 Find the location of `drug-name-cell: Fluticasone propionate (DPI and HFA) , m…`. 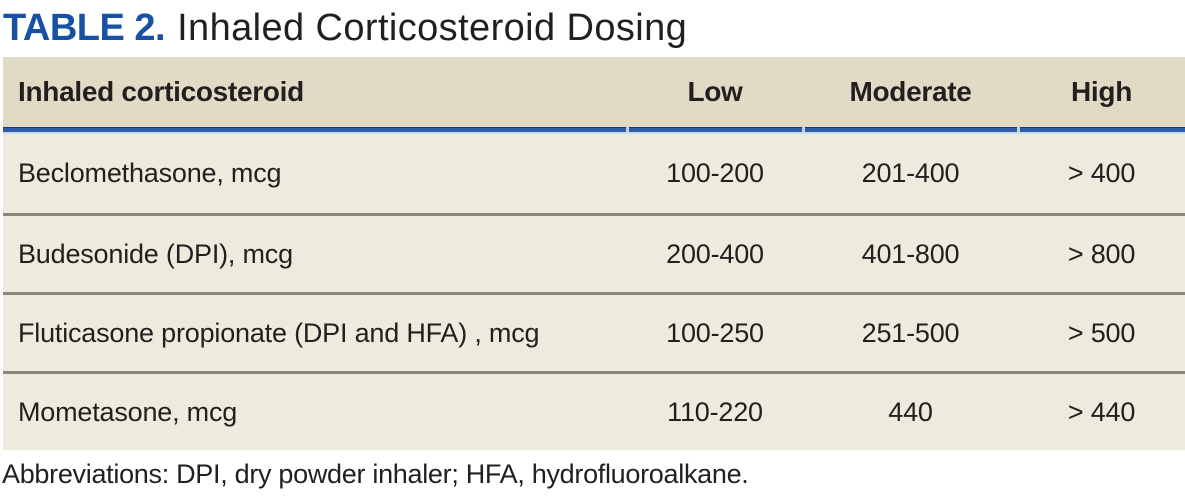

drug-name-cell: Fluticasone propionate (DPI and HFA) , m… is located at coordinates (279, 332).